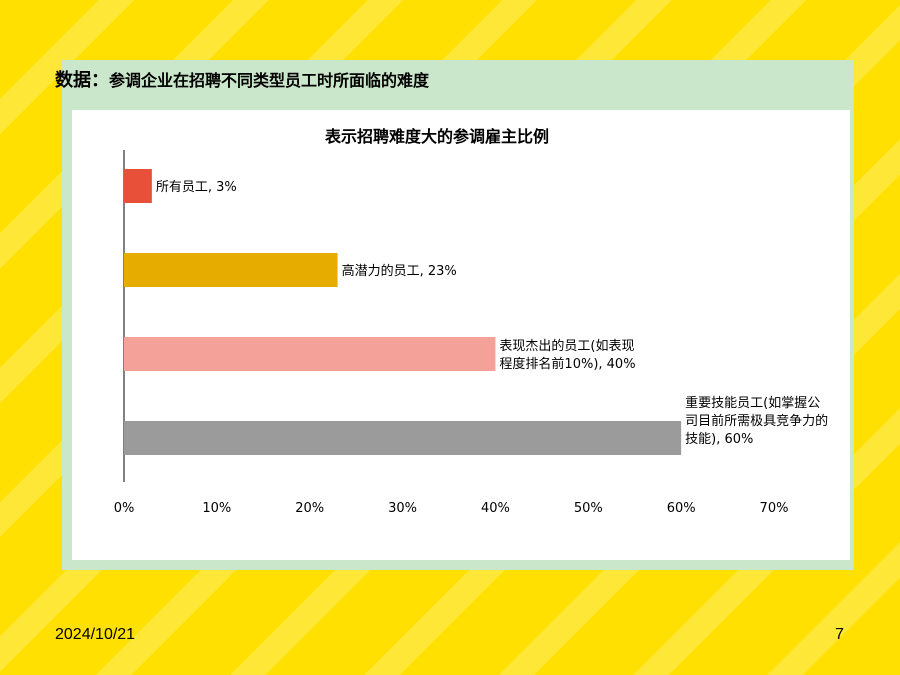  Describe the element at coordinates (196, 187) in the screenshot. I see `bar-1-label-line-1: 所有员工, 3%` at that location.